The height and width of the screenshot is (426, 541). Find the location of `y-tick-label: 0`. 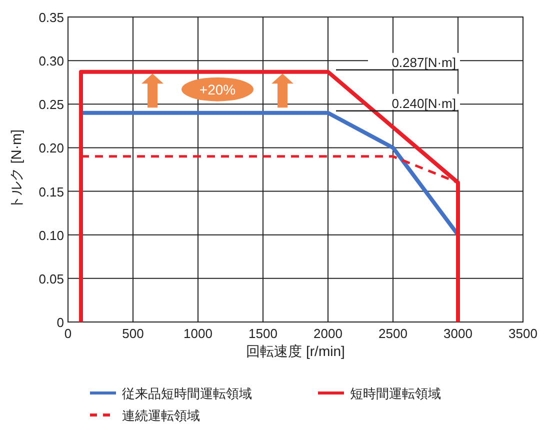

y-tick-label: 0 is located at coordinates (60, 322).